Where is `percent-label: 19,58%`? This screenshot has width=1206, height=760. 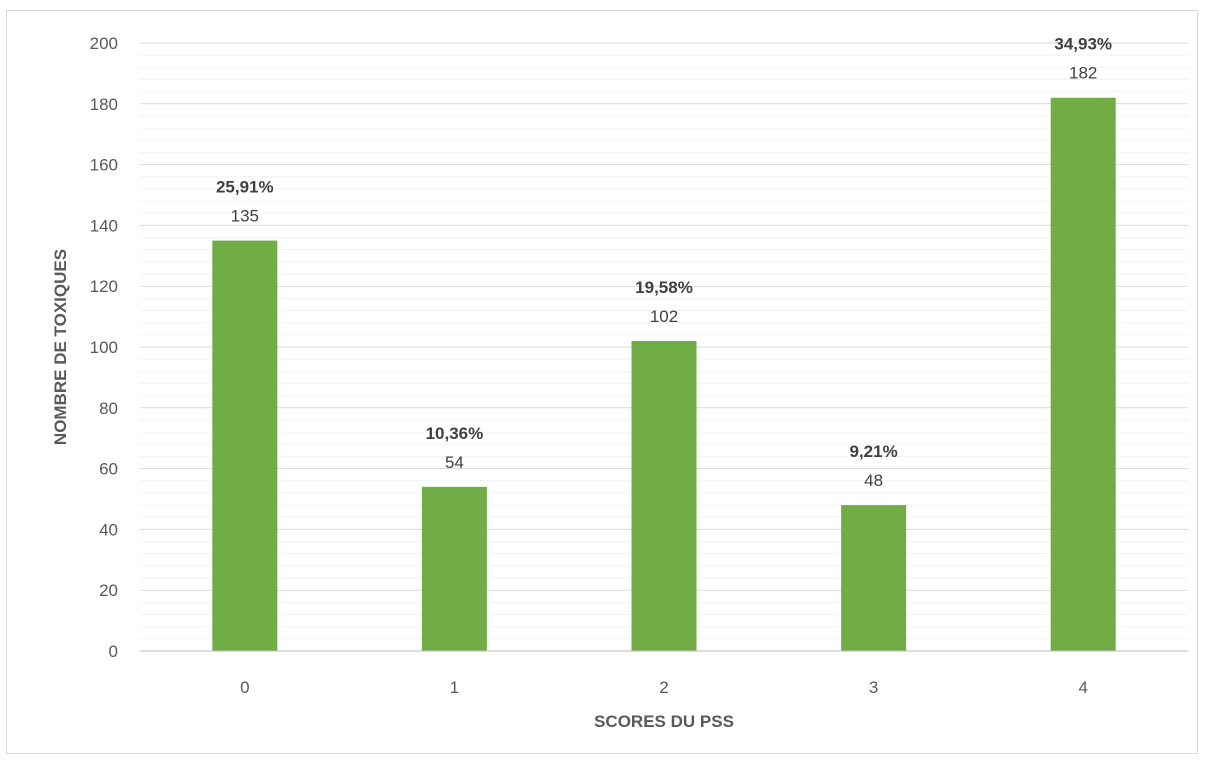
percent-label: 19,58% is located at coordinates (664, 287).